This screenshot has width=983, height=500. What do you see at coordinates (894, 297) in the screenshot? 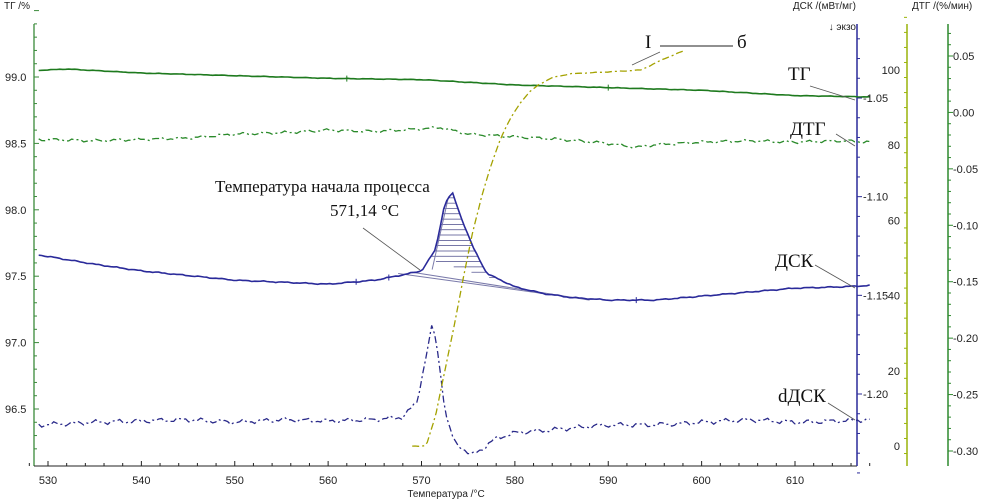
I see `third-tick-label: 40` at bounding box center [894, 297].